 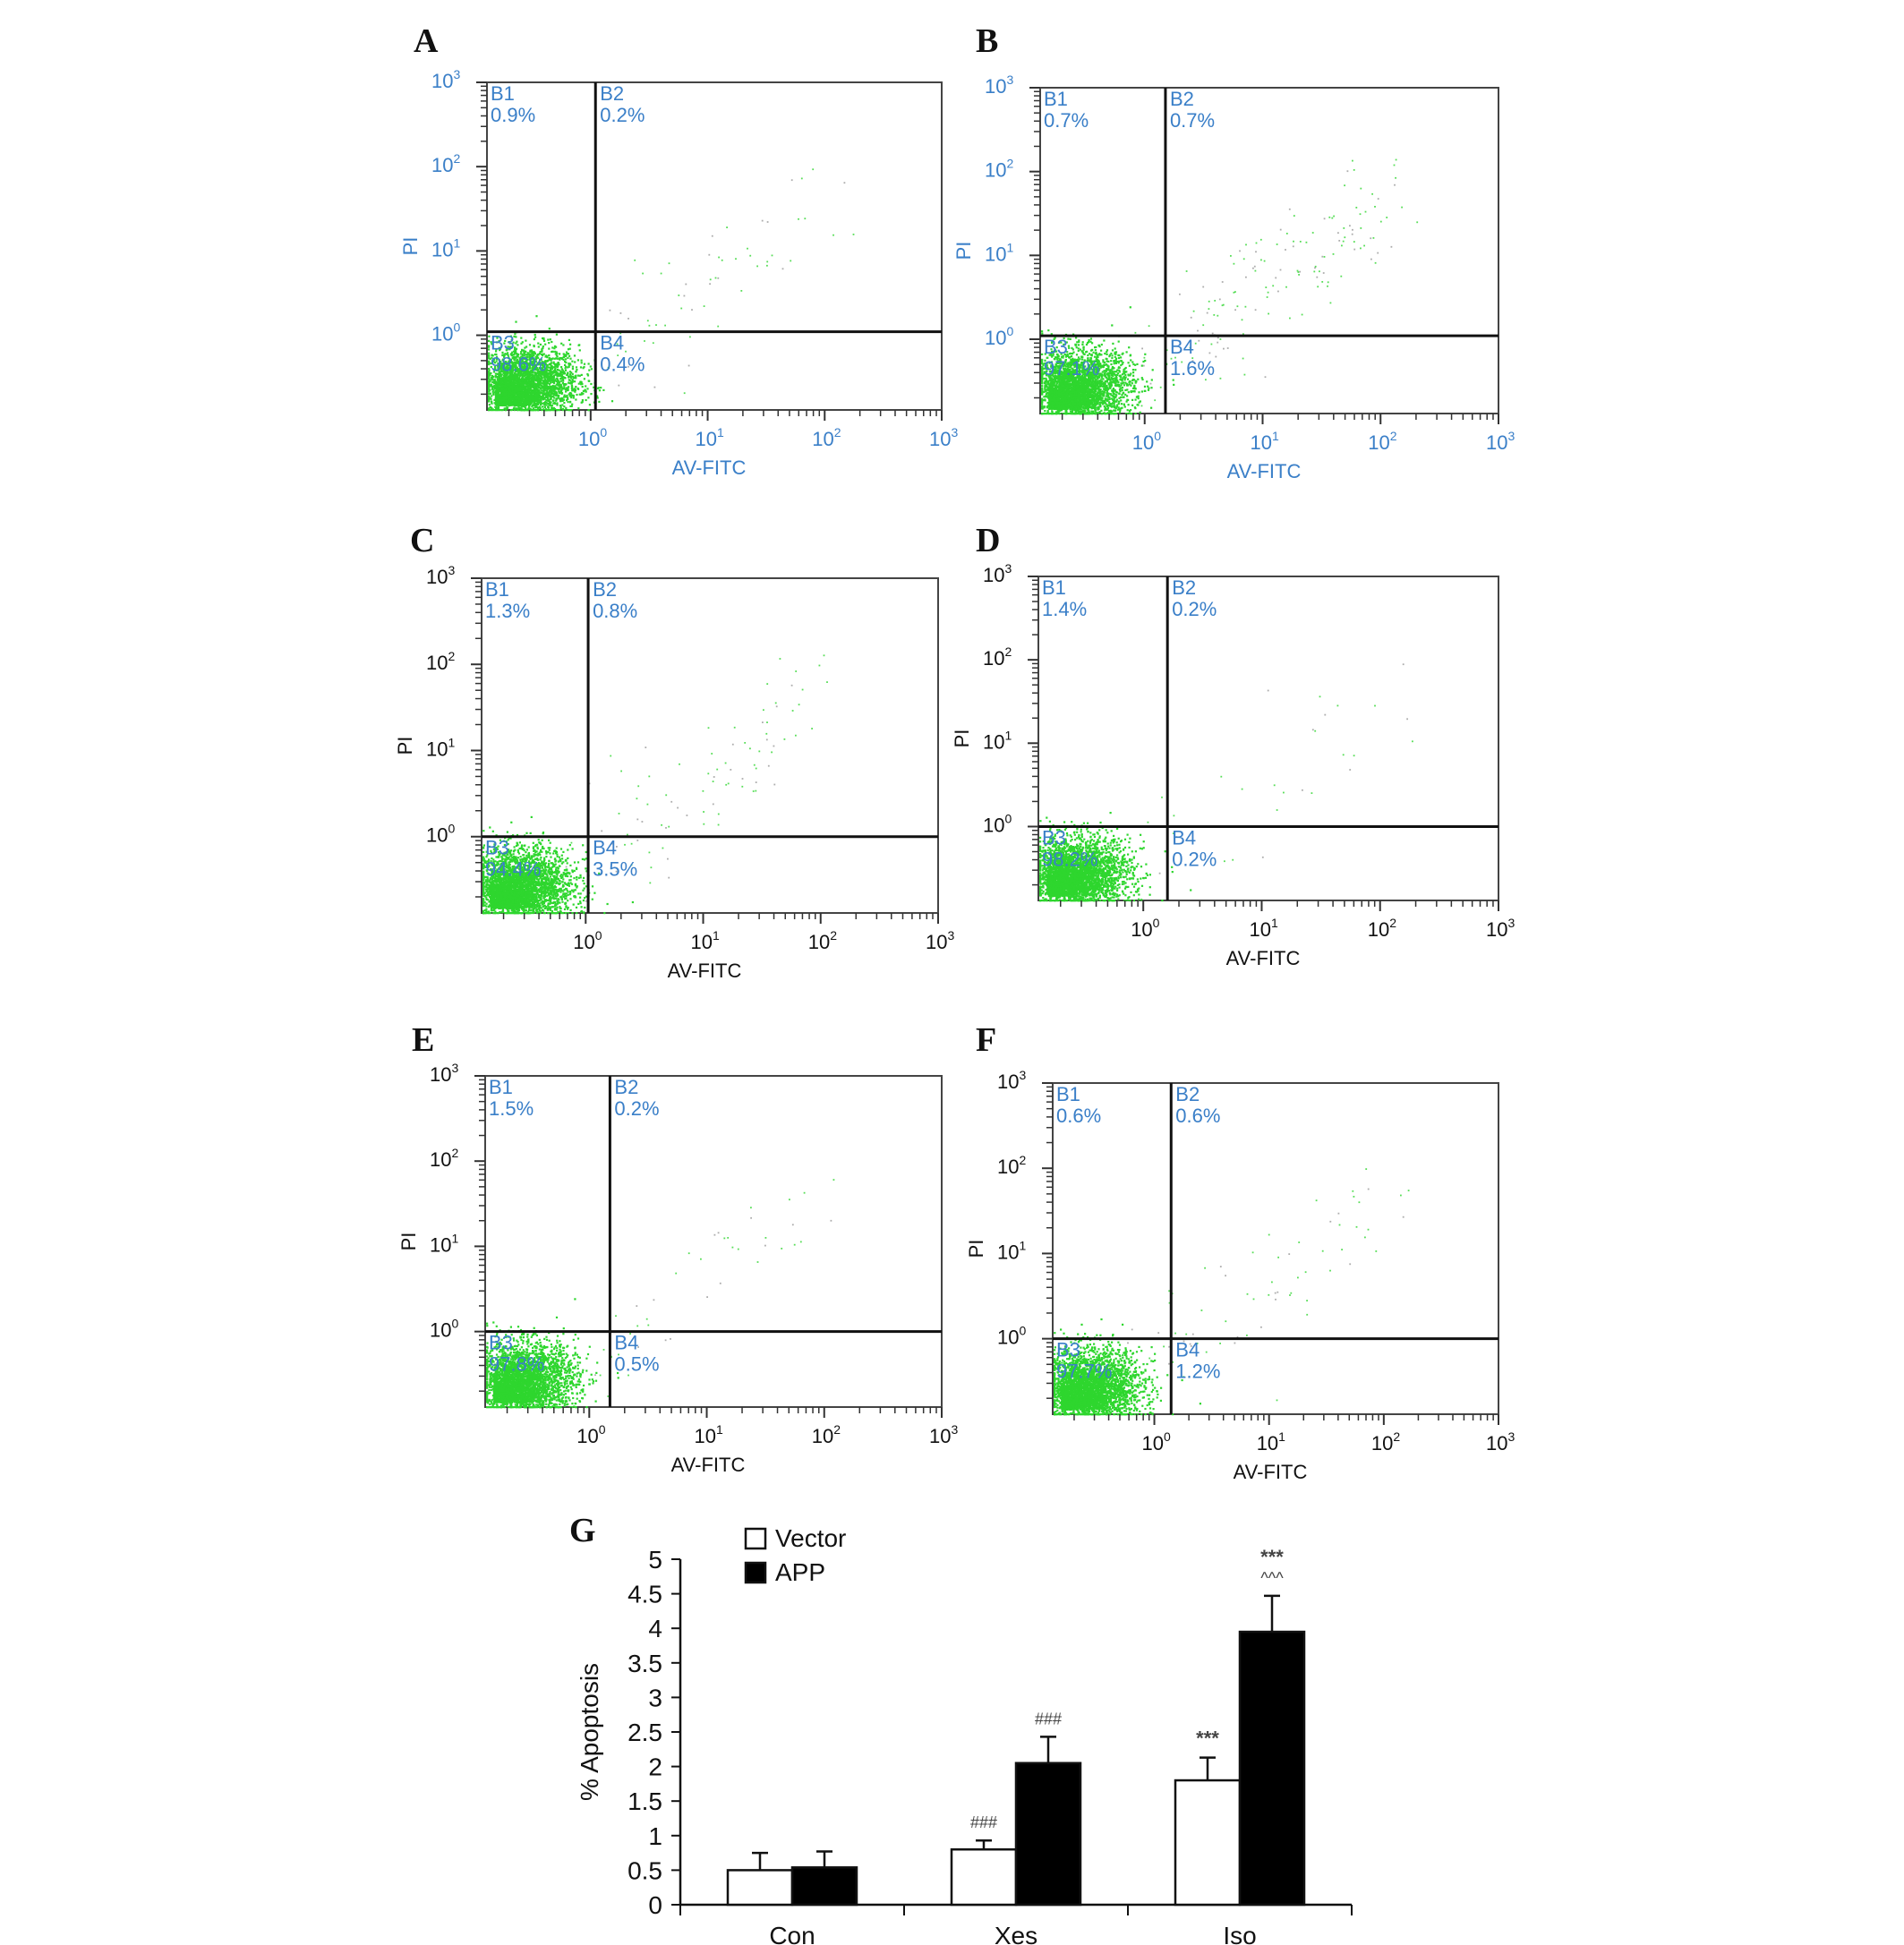 I want to click on quadrant-value-b4: 0.4%, so click(x=623, y=365).